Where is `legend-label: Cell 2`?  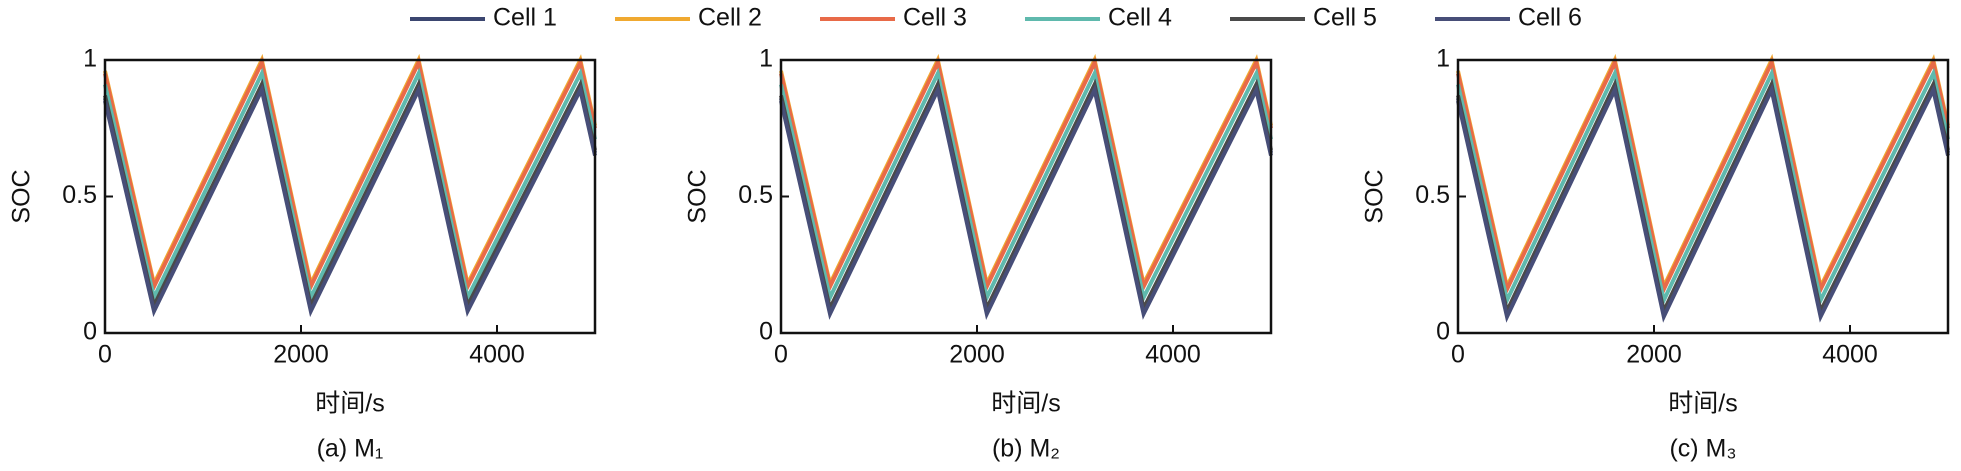
legend-label: Cell 2 is located at coordinates (730, 18).